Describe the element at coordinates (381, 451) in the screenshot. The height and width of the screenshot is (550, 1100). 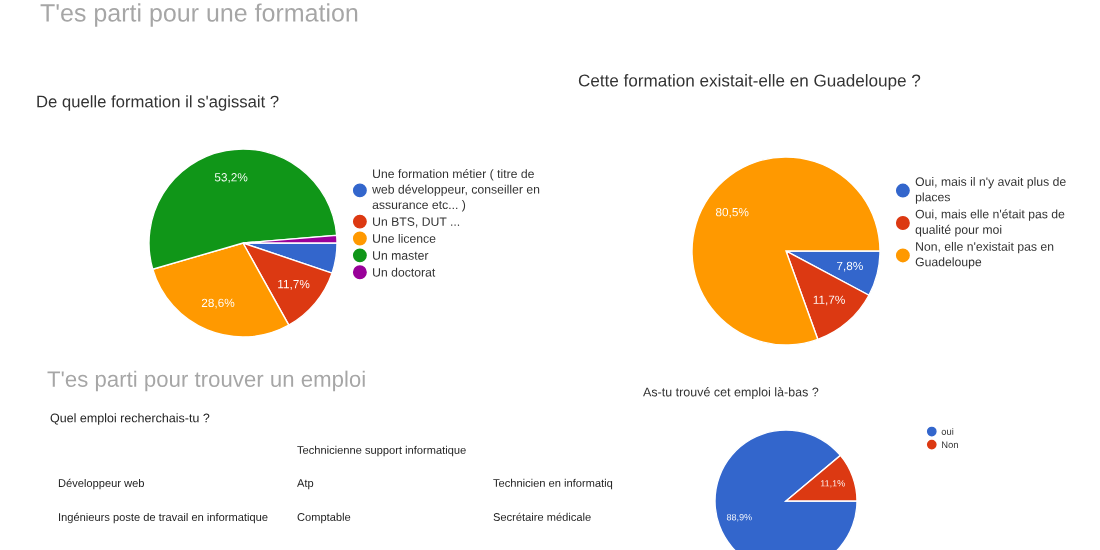
I see `text: Technicienne support informatique` at that location.